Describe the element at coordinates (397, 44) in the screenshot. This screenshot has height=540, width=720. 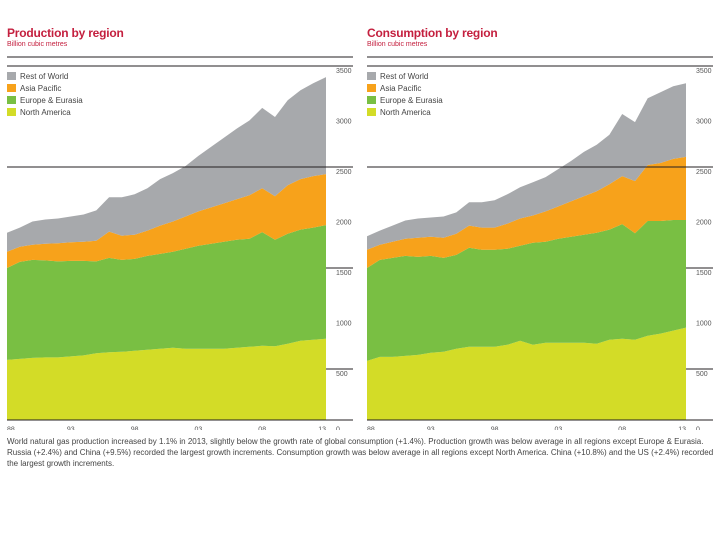
I see `consumption-chart-subtitle: Billion cubic metres` at that location.